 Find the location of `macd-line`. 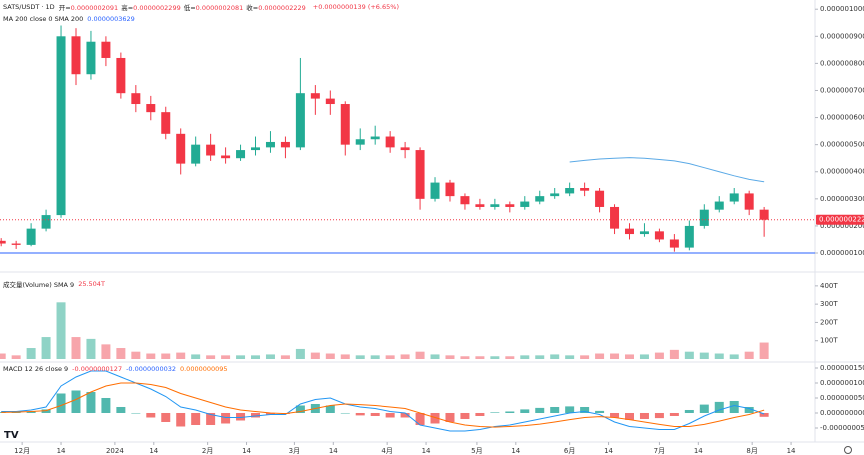

macd-line is located at coordinates (383, 401).